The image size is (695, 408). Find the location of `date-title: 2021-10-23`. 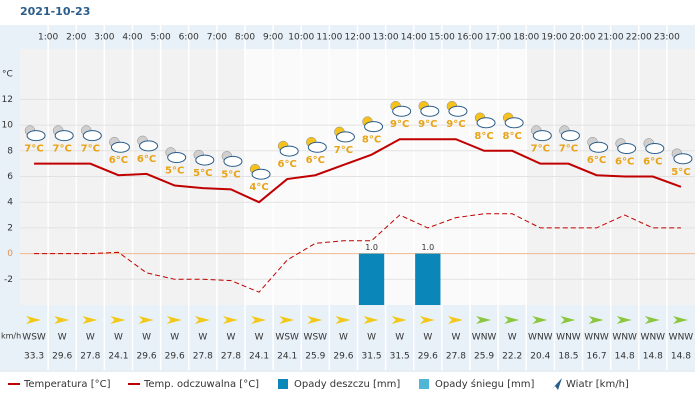

date-title: 2021-10-23 is located at coordinates (55, 11).